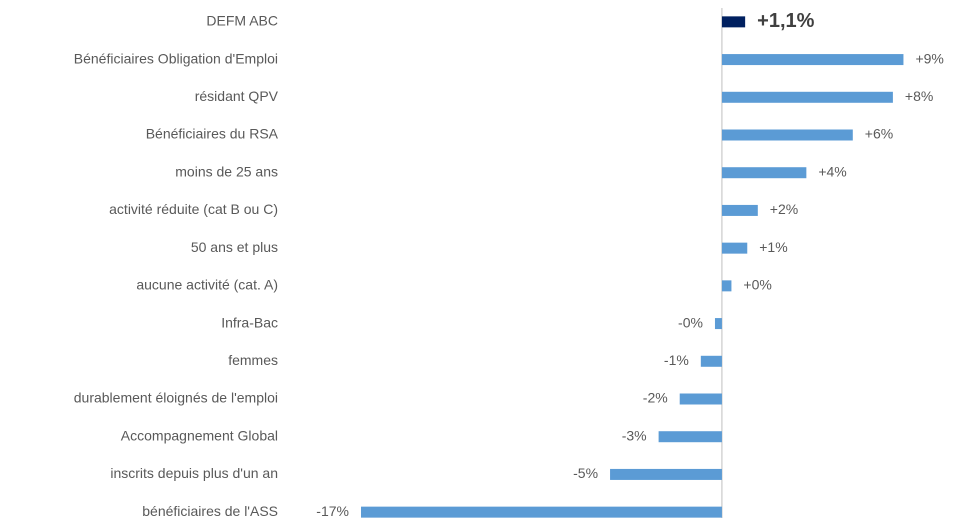  Describe the element at coordinates (194, 473) in the screenshot. I see `y-tick-label: inscrits depuis plus d'un an` at that location.